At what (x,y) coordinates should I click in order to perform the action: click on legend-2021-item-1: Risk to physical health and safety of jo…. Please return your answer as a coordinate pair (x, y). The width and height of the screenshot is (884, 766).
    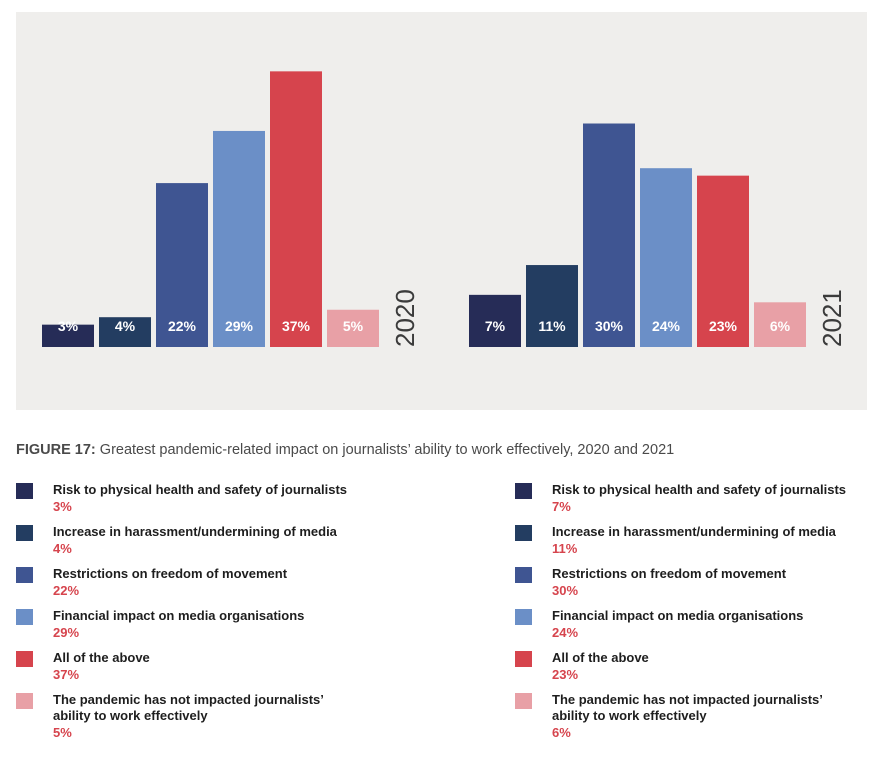
    Looking at the image, I should click on (685, 498).